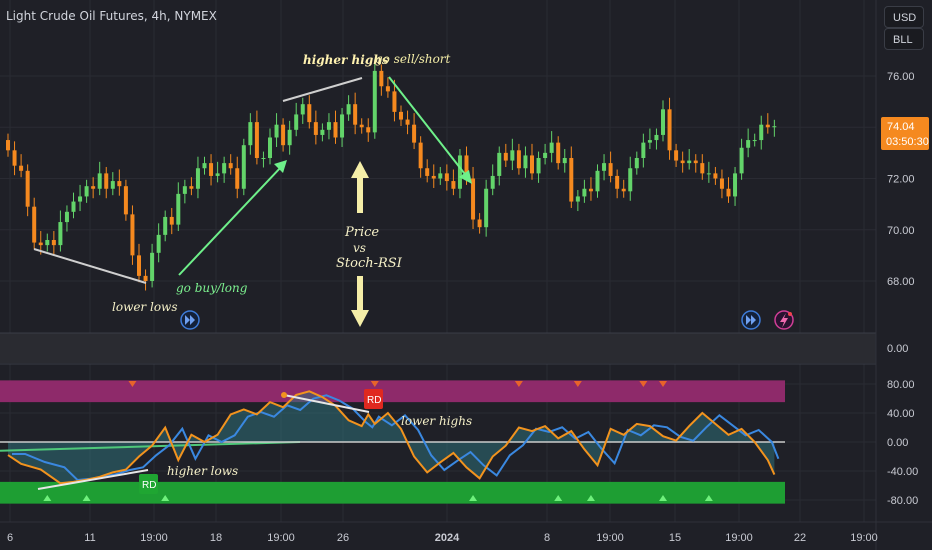  What do you see at coordinates (902, 501) in the screenshot?
I see `osc-tick-label: -80.00` at bounding box center [902, 501].